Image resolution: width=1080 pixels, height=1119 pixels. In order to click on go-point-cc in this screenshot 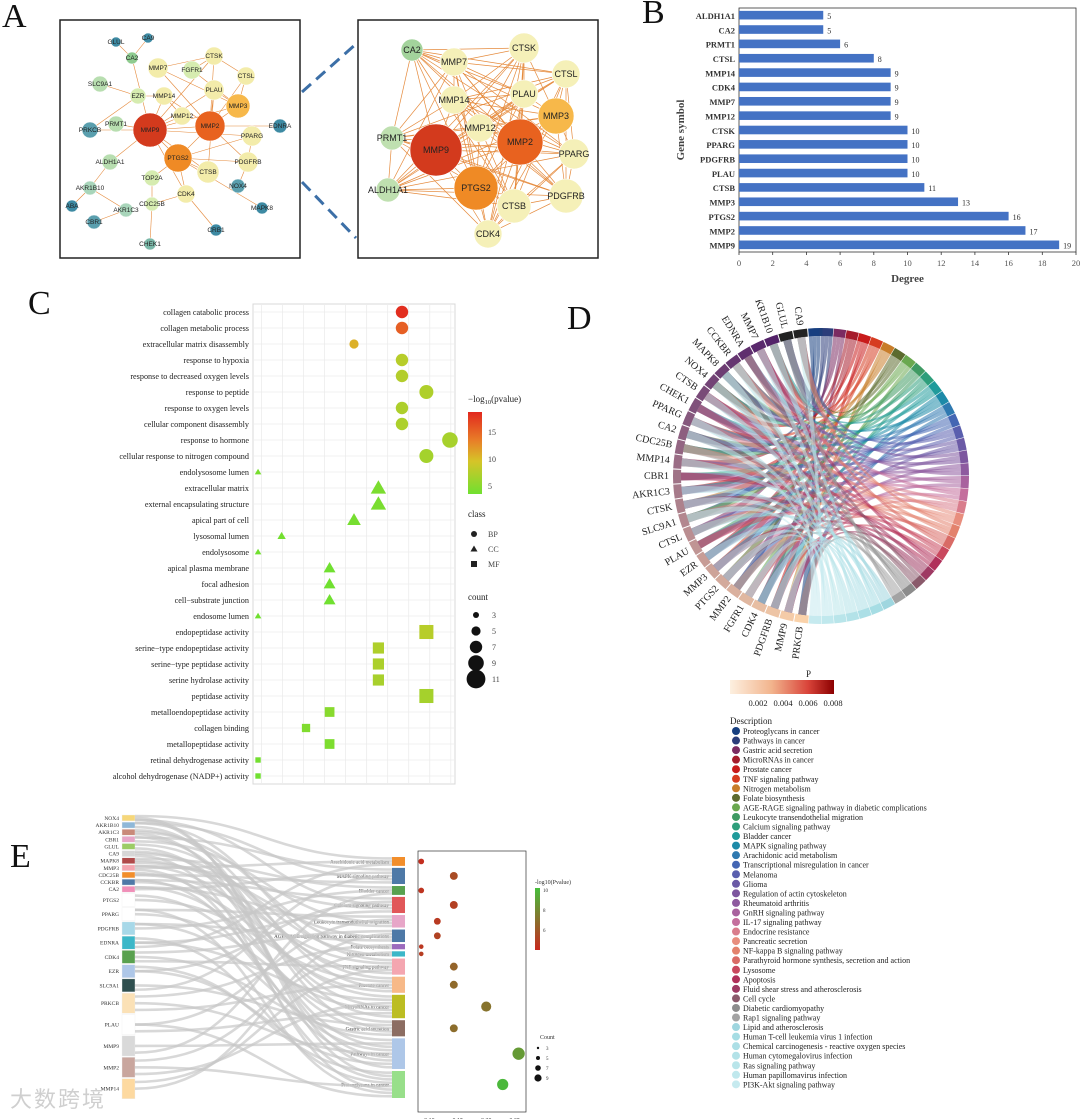, I will do `click(258, 551)`.